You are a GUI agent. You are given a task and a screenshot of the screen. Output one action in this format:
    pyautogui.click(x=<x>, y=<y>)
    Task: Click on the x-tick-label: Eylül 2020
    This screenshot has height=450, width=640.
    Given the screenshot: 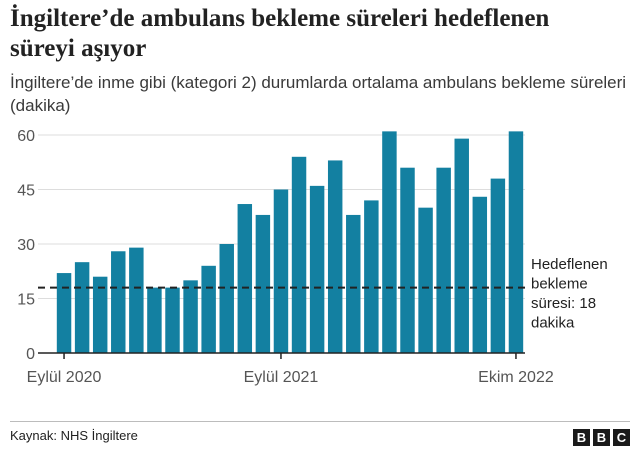 What is the action you would take?
    pyautogui.click(x=64, y=377)
    